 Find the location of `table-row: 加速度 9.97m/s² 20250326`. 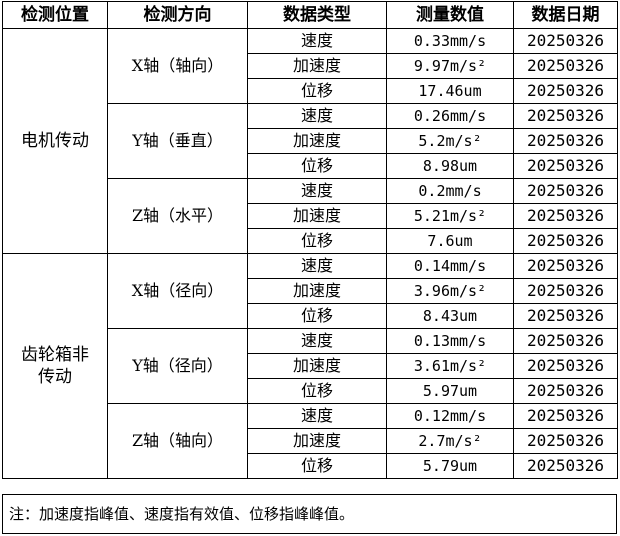

table-row: 加速度 9.97m/s² 20250326 is located at coordinates (310, 66).